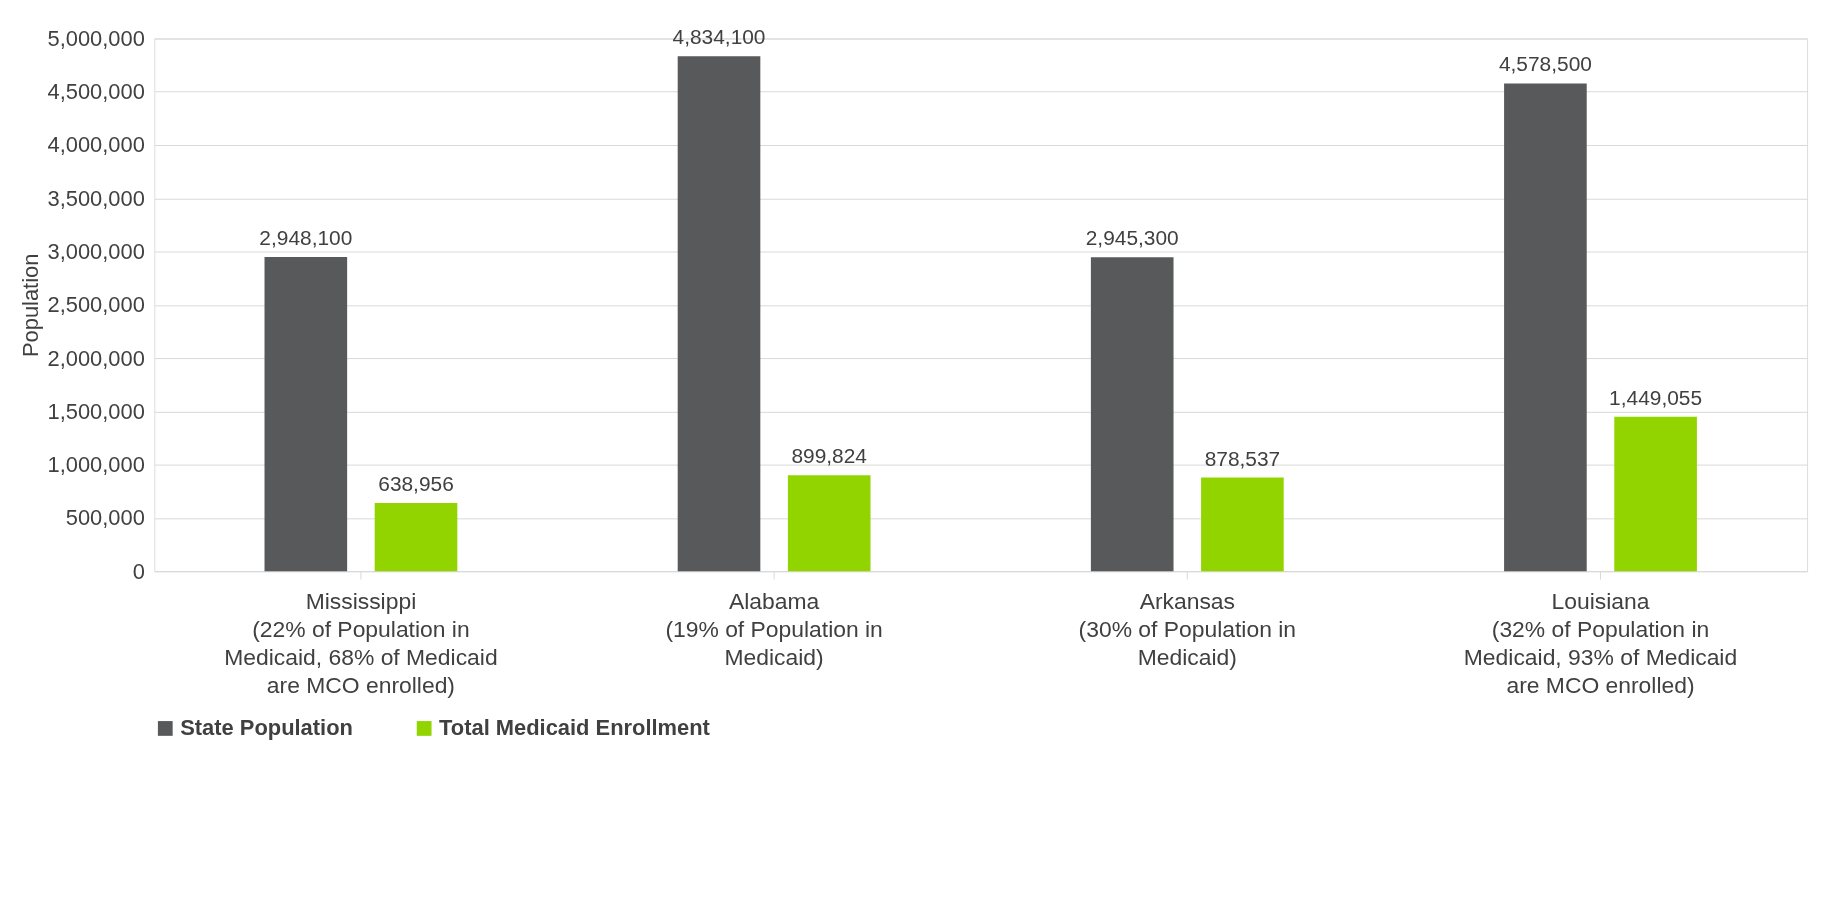  What do you see at coordinates (96, 38) in the screenshot?
I see `y-tick-label: 5,000,000` at bounding box center [96, 38].